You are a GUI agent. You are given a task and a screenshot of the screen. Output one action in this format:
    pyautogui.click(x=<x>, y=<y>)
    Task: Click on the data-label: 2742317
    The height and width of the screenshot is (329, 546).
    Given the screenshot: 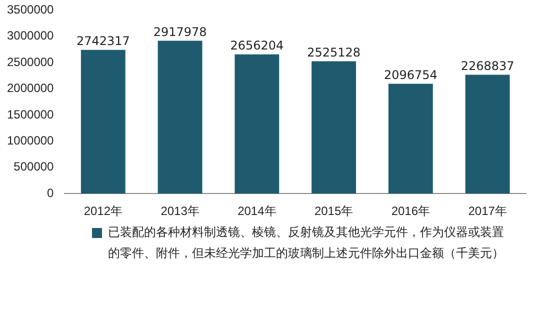 What is the action you would take?
    pyautogui.click(x=103, y=41)
    